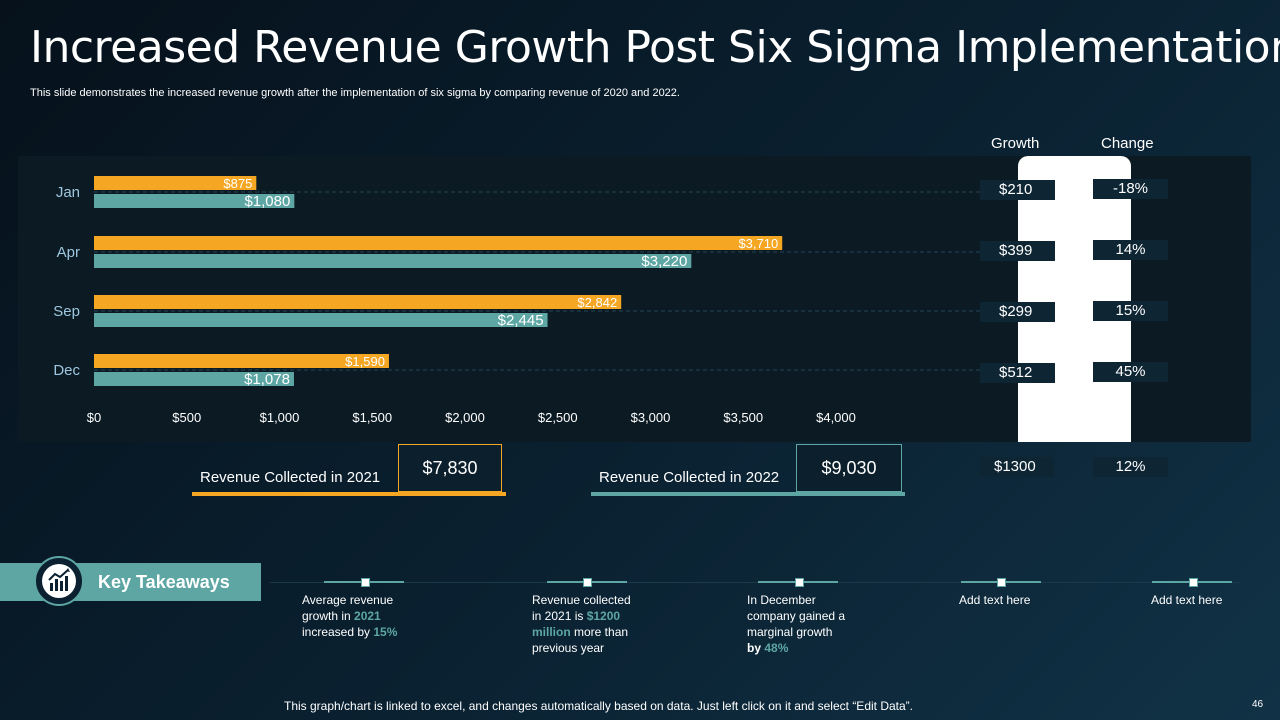  Describe the element at coordinates (66, 311) in the screenshot. I see `category-label: Sep` at that location.